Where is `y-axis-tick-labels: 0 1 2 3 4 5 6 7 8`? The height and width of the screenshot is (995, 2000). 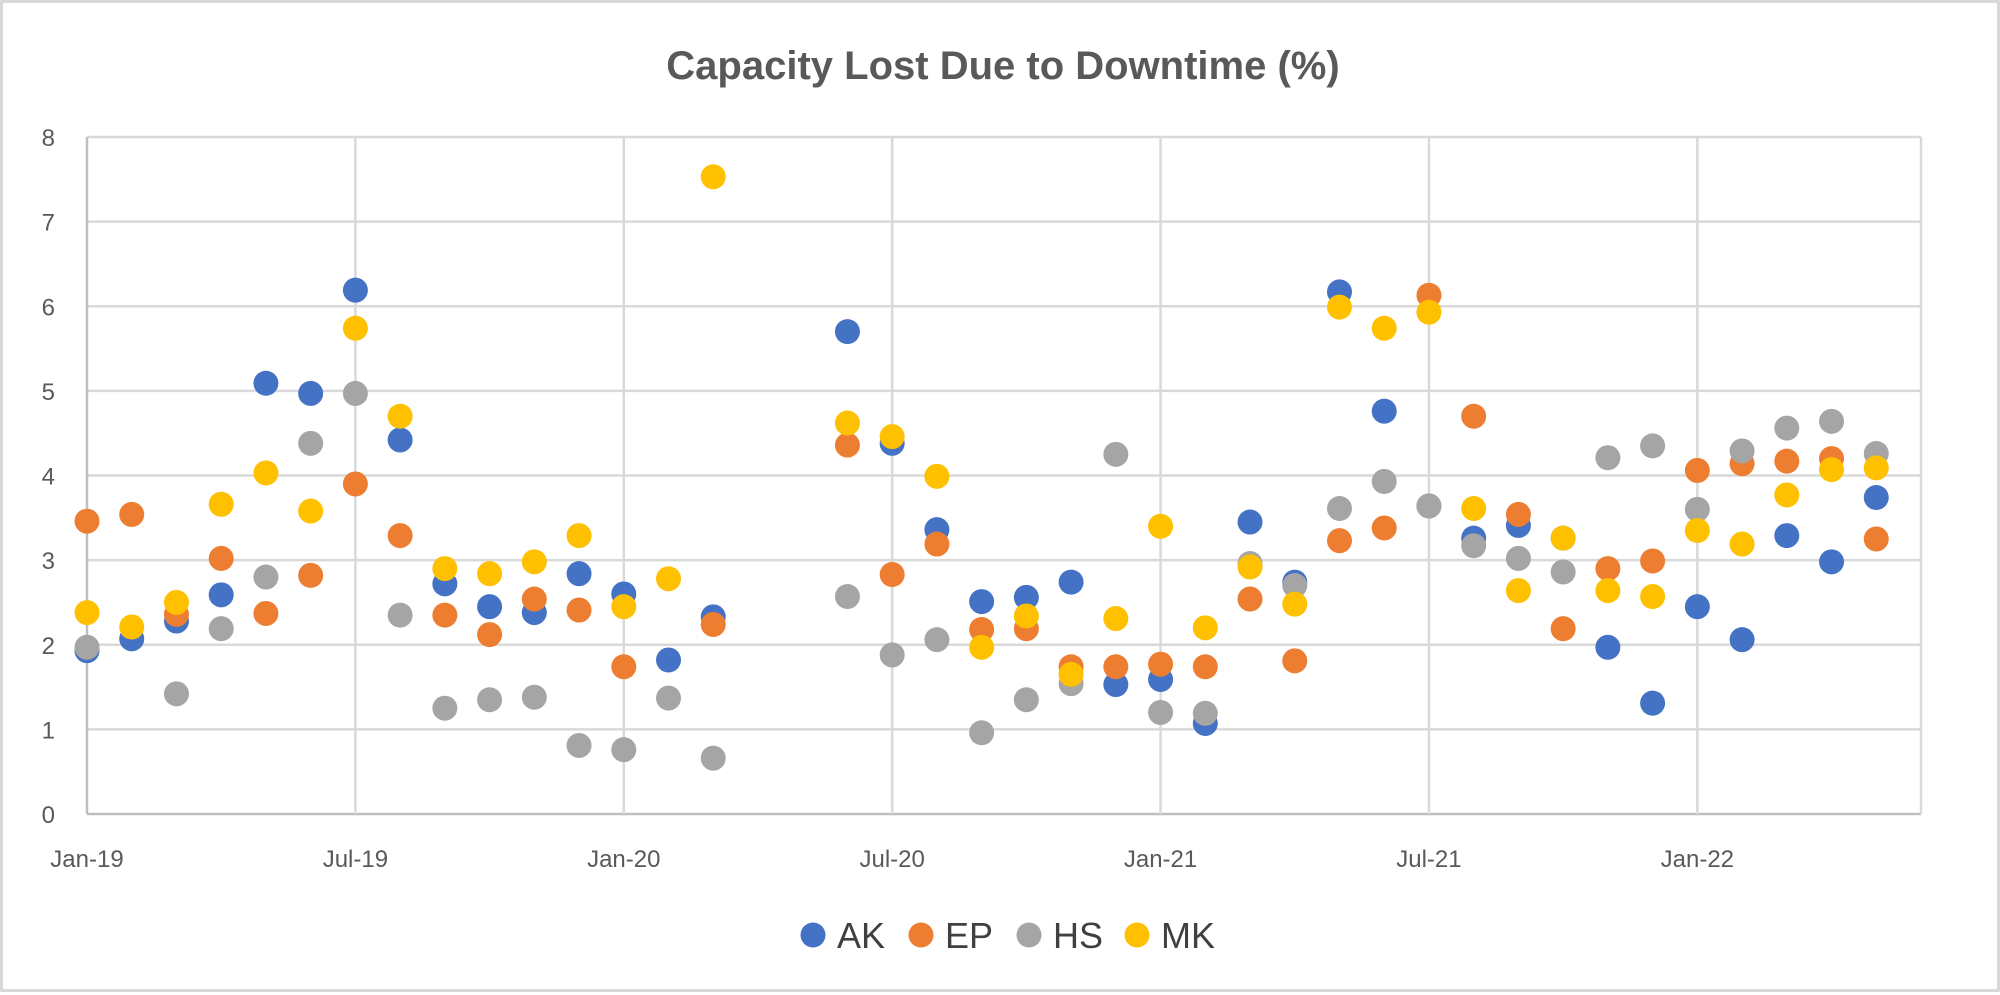
y-axis-tick-labels: 0 1 2 3 4 5 6 7 8 is located at coordinates (48, 477).